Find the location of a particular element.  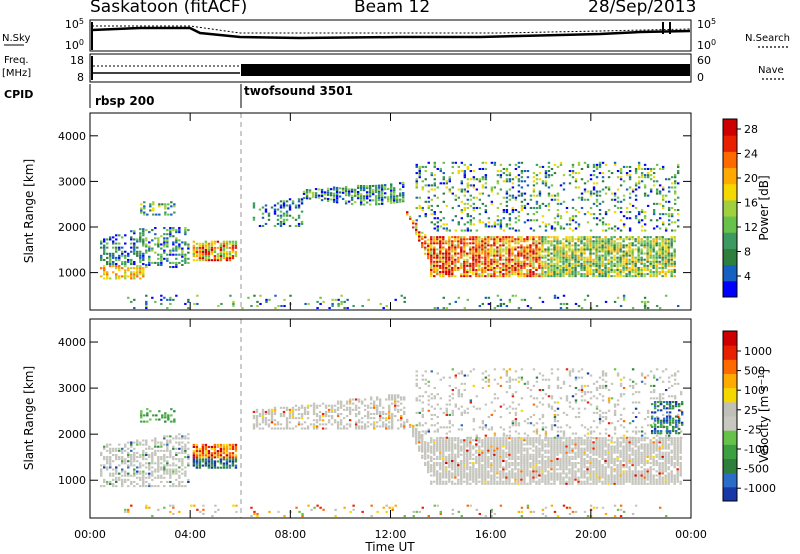

colorbar-cell is located at coordinates (730, 208).